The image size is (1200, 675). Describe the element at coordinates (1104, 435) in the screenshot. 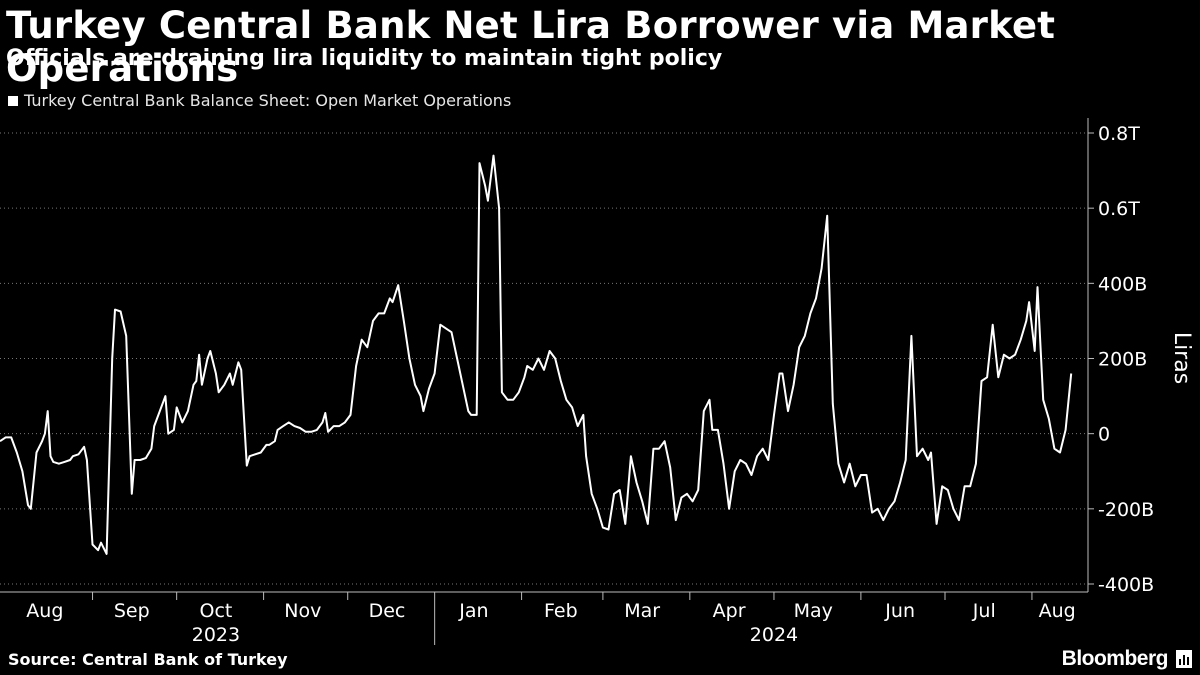

I see `y-tick-label: 0` at that location.